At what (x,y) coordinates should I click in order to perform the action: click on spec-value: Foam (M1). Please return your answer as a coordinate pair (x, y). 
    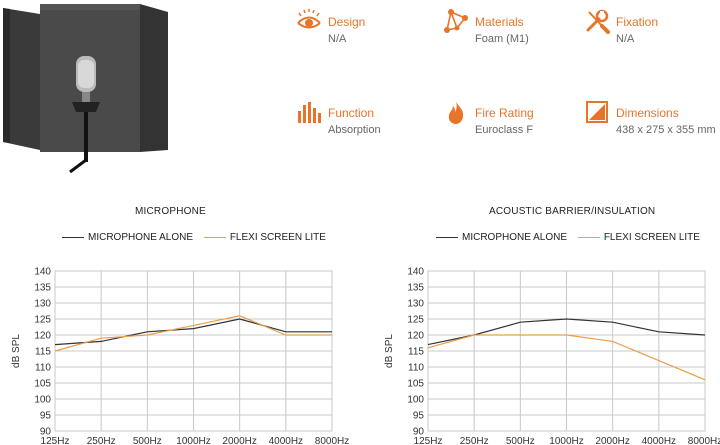
    Looking at the image, I should click on (502, 39).